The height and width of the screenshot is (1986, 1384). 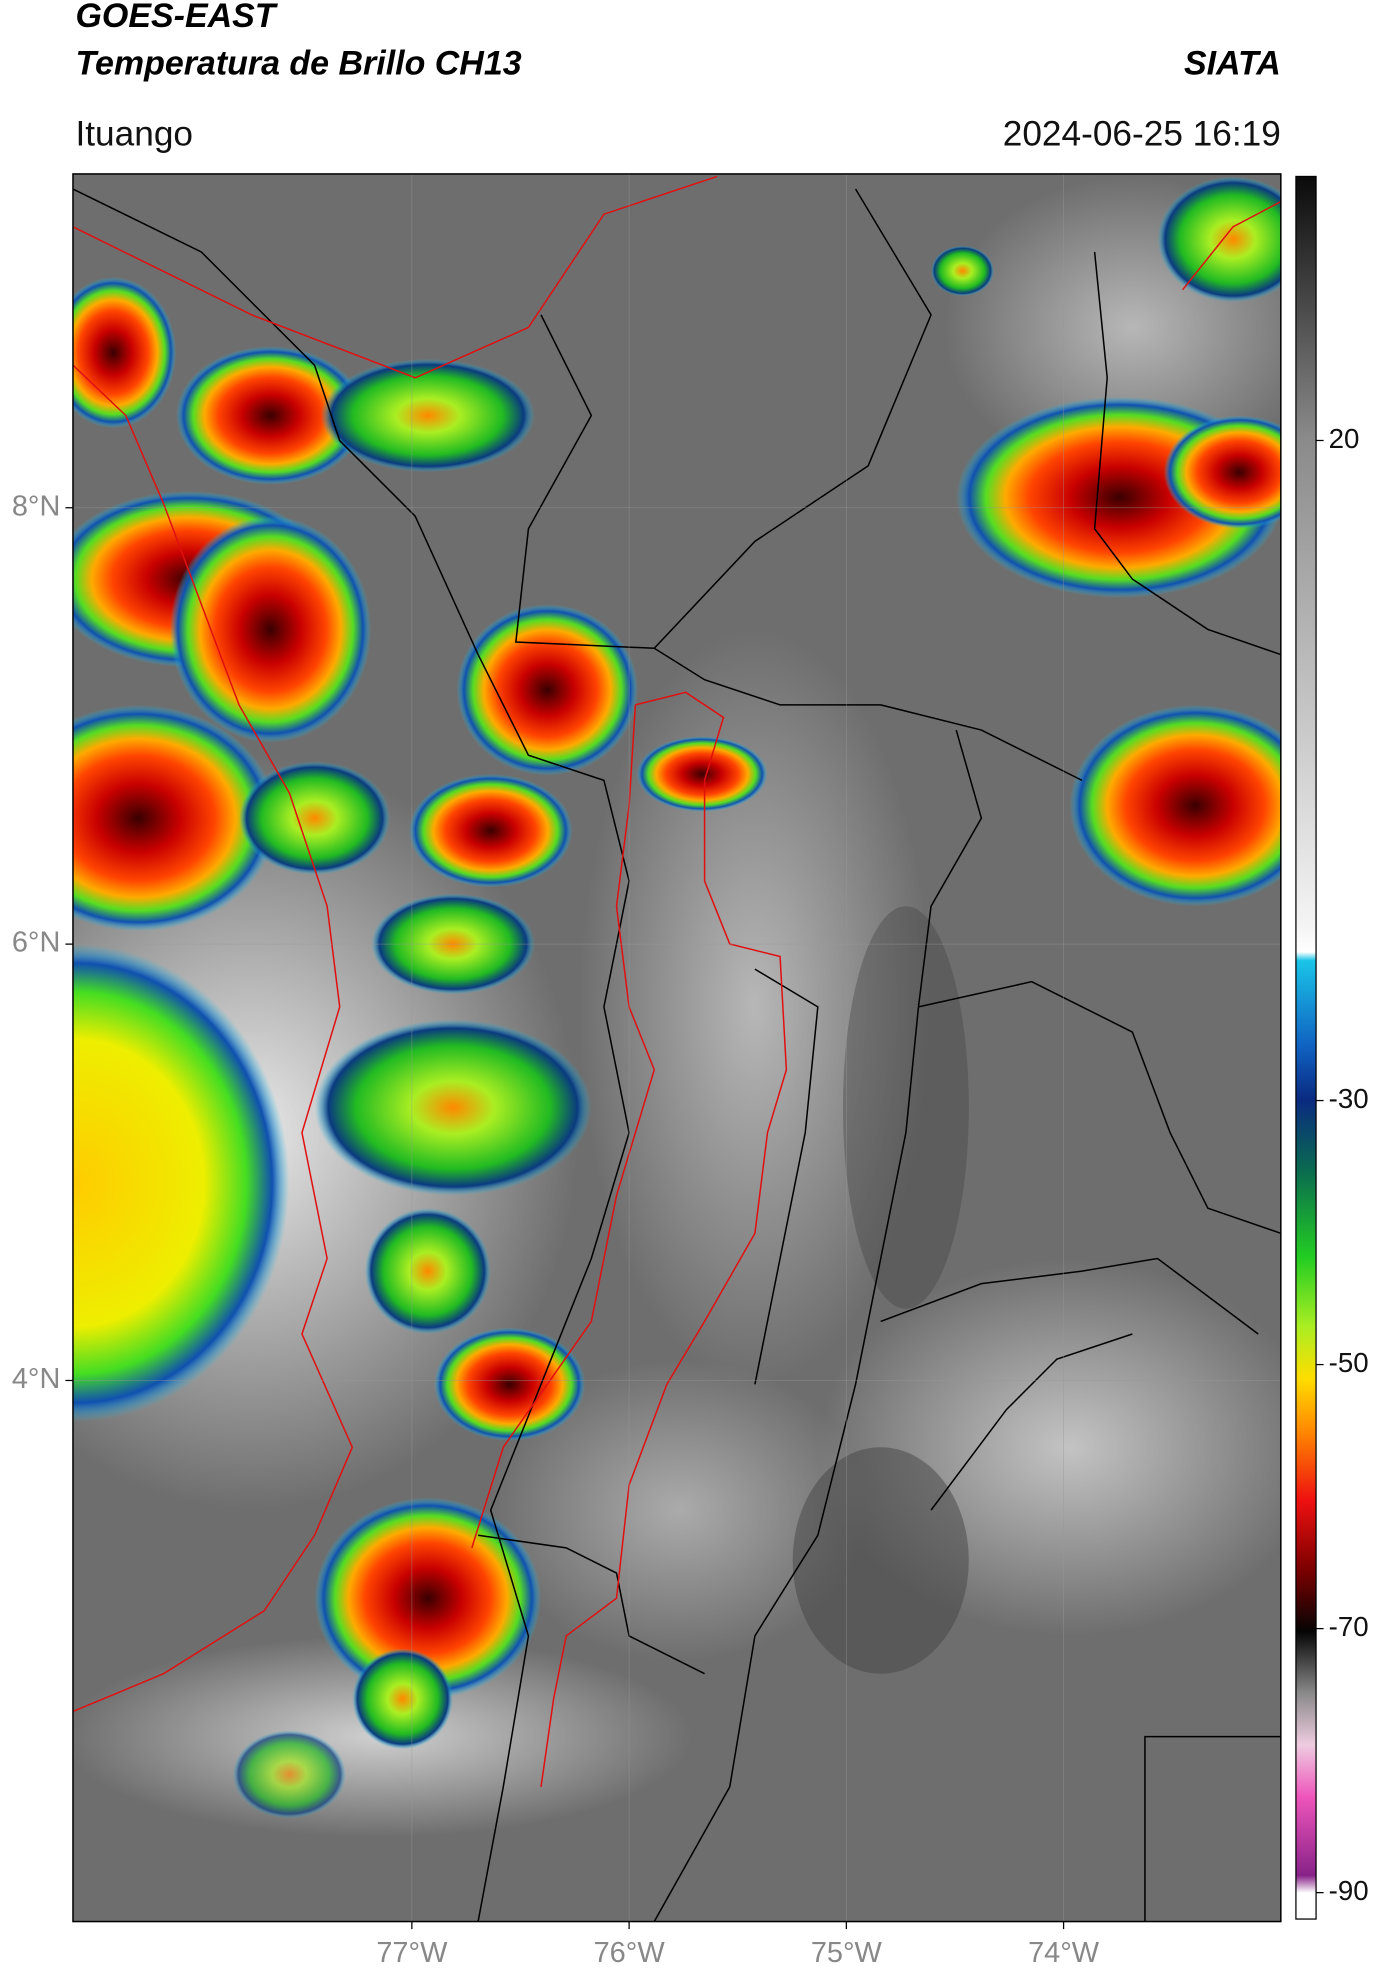 What do you see at coordinates (412, 1953) in the screenshot?
I see `lon-tick-label: 77°W` at bounding box center [412, 1953].